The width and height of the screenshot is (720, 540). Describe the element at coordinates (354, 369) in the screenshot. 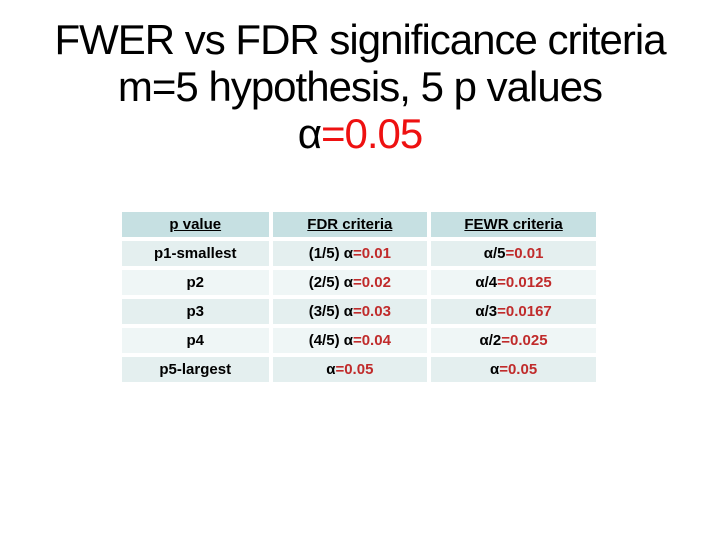

I see `fdr-value: =0.05` at that location.